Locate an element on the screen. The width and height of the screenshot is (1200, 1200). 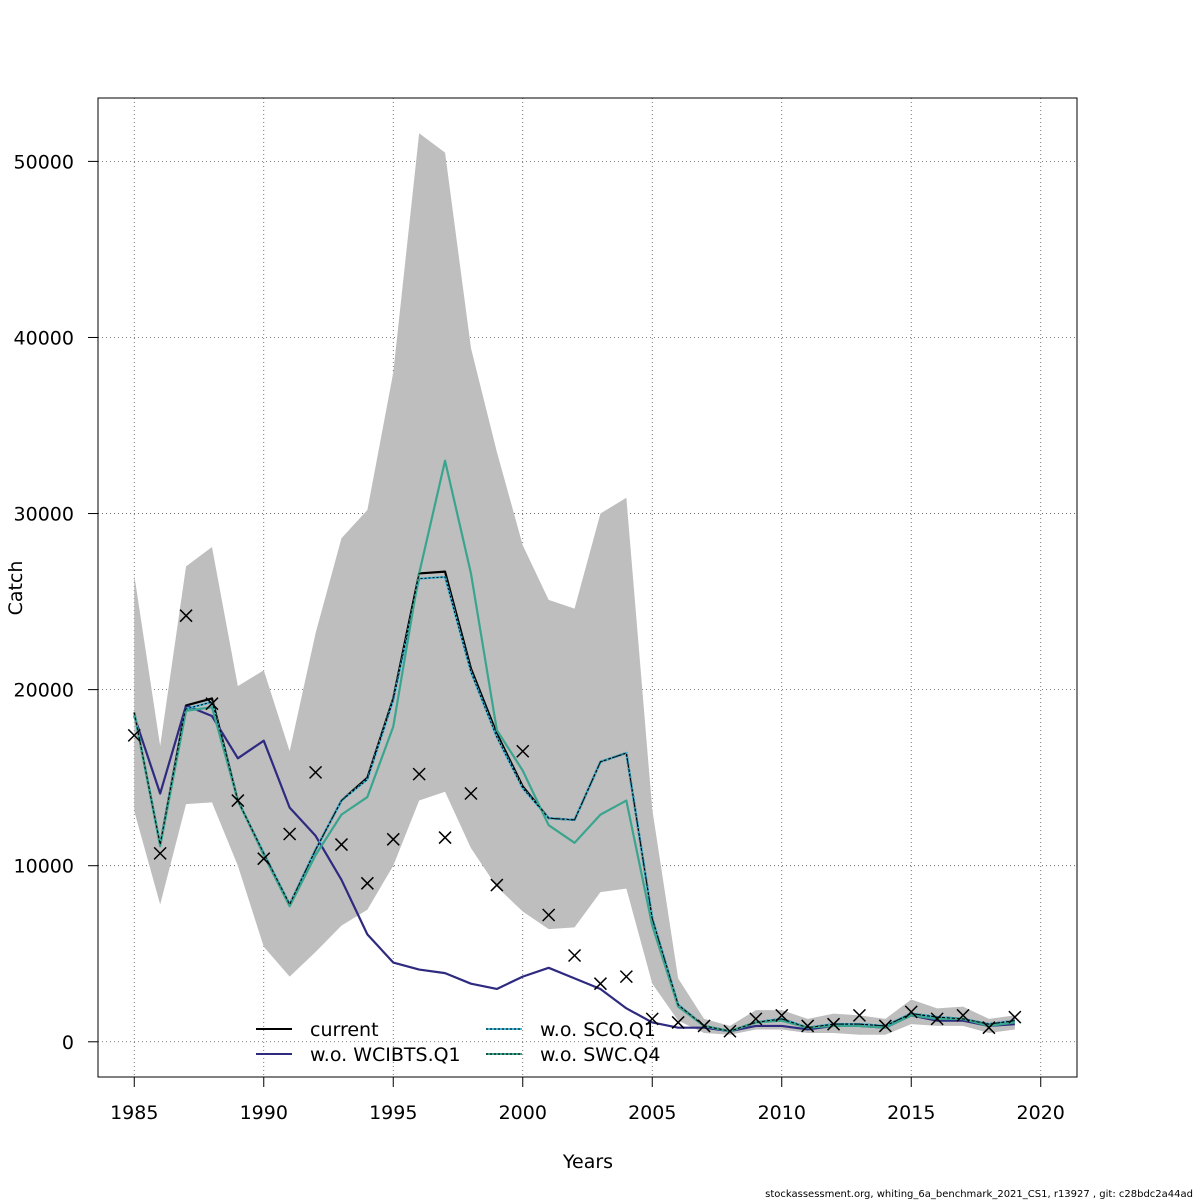
x-tick-label: 1985 is located at coordinates (134, 1113).